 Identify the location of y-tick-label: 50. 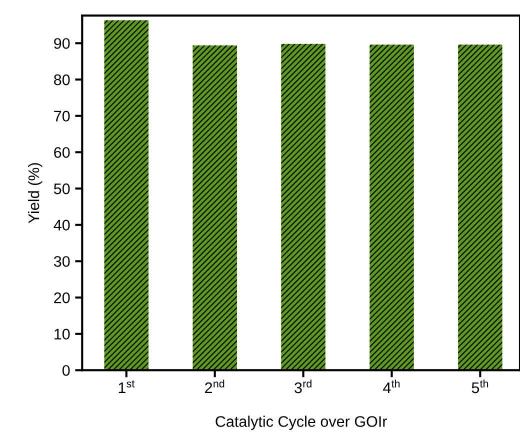
(62, 188).